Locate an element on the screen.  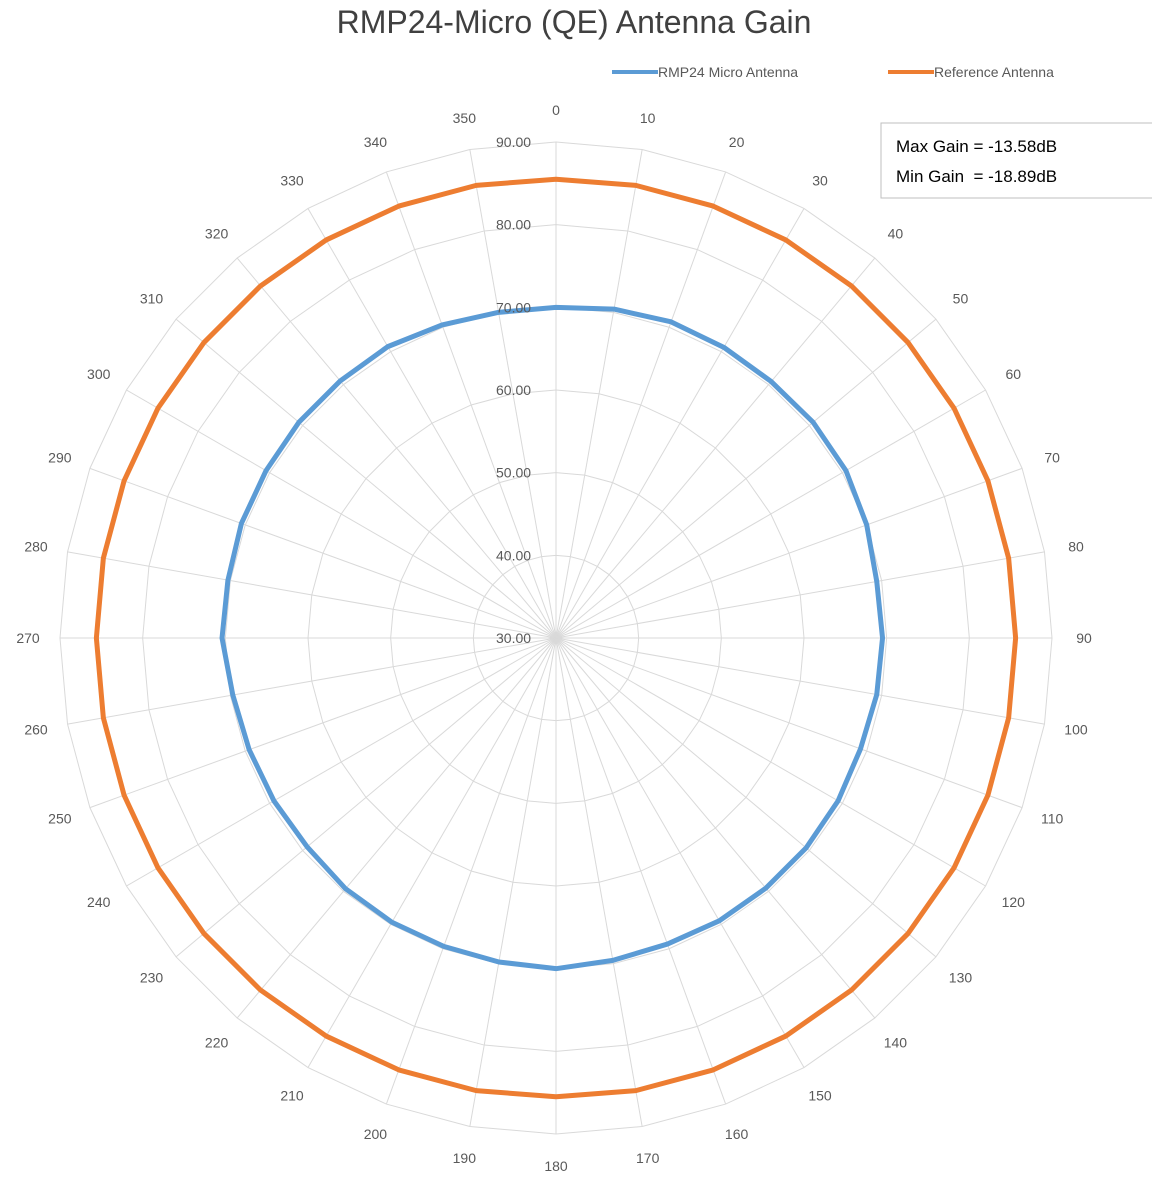
radial-tick-label: 80.00 is located at coordinates (513, 225).